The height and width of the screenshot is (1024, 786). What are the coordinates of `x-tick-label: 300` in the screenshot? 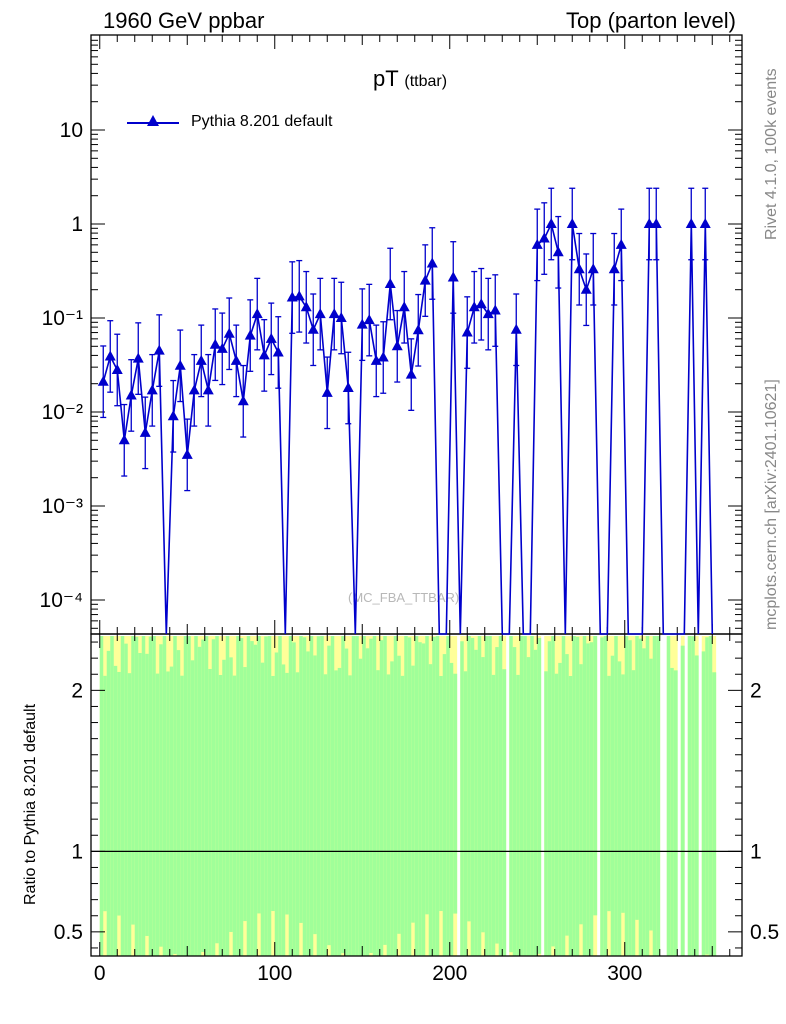 It's located at (624, 973).